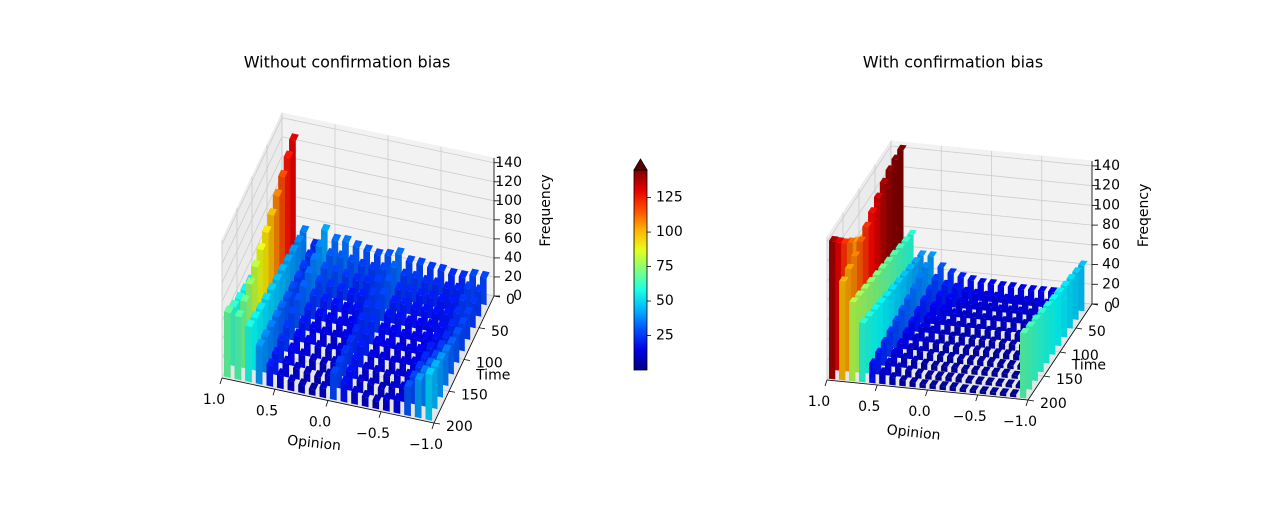  What do you see at coordinates (869, 407) in the screenshot?
I see `x-tick-label: 0.5` at bounding box center [869, 407].